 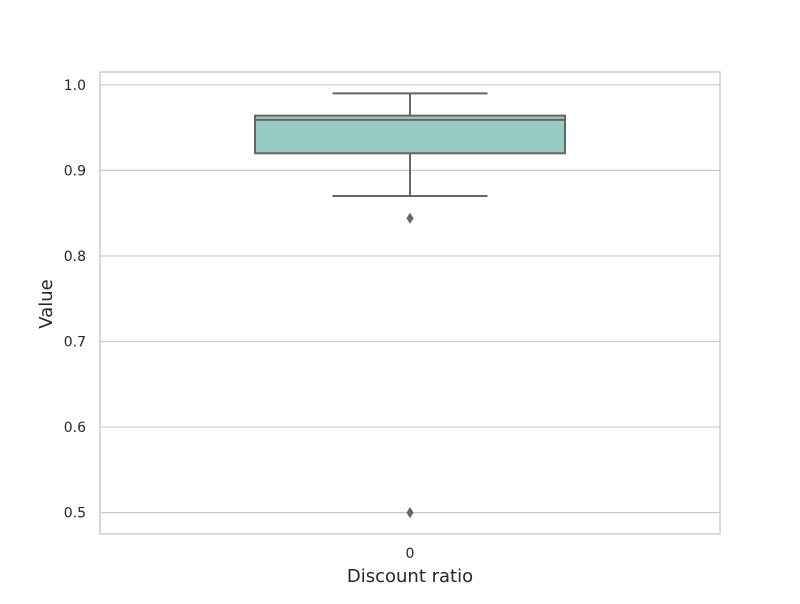 I want to click on interquartile-box, so click(x=410, y=134).